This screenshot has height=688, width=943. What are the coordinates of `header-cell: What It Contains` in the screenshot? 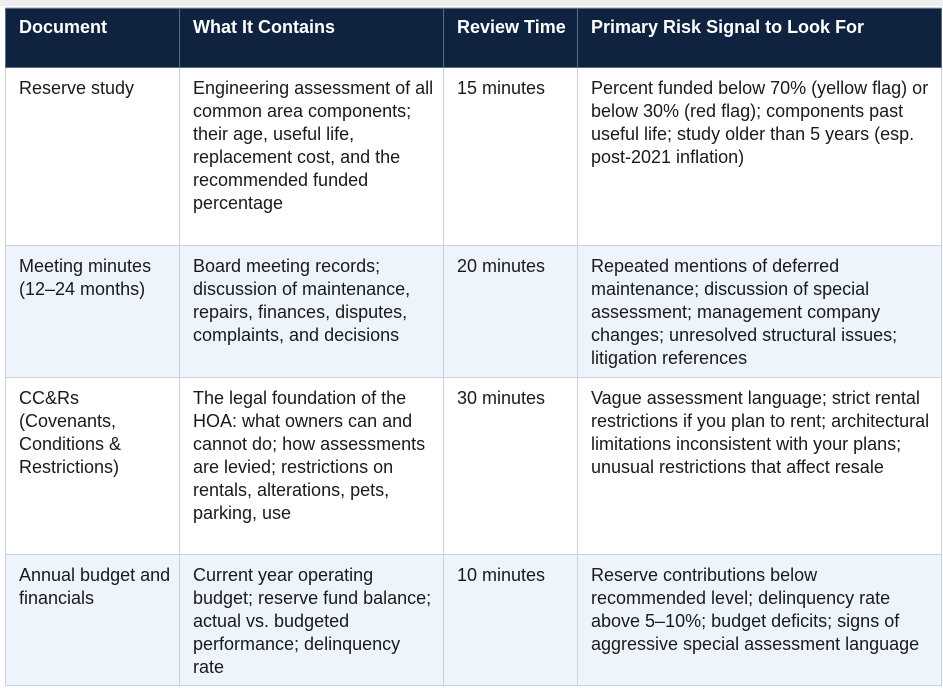 It's located at (311, 38).